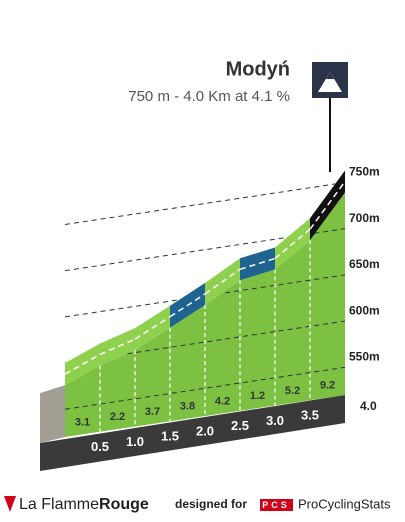 The width and height of the screenshot is (405, 522). What do you see at coordinates (364, 218) in the screenshot?
I see `y-tick-label: 700m` at bounding box center [364, 218].